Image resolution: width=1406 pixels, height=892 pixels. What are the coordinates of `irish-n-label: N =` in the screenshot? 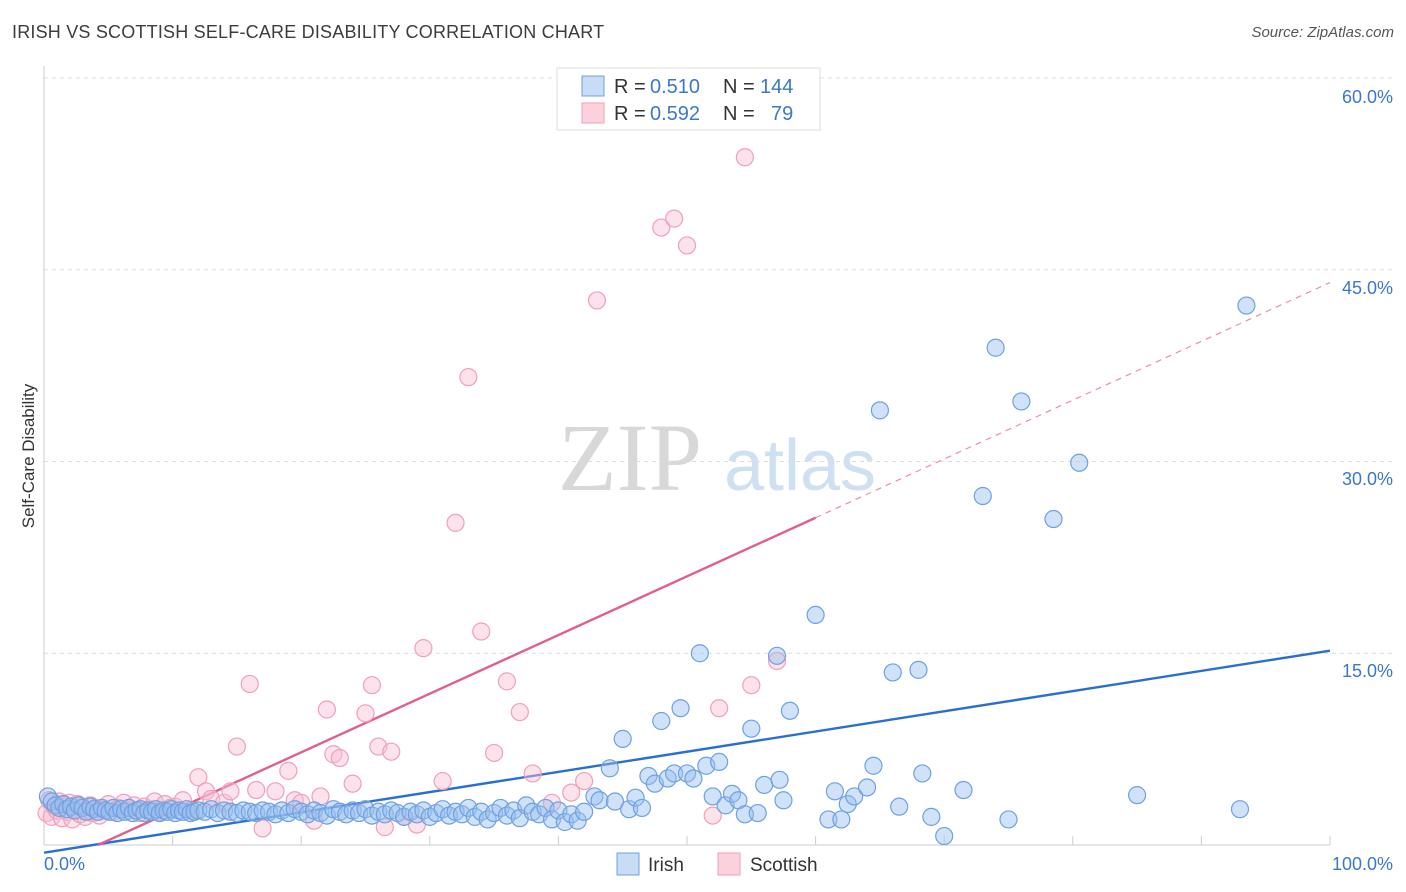 It's located at (739, 87).